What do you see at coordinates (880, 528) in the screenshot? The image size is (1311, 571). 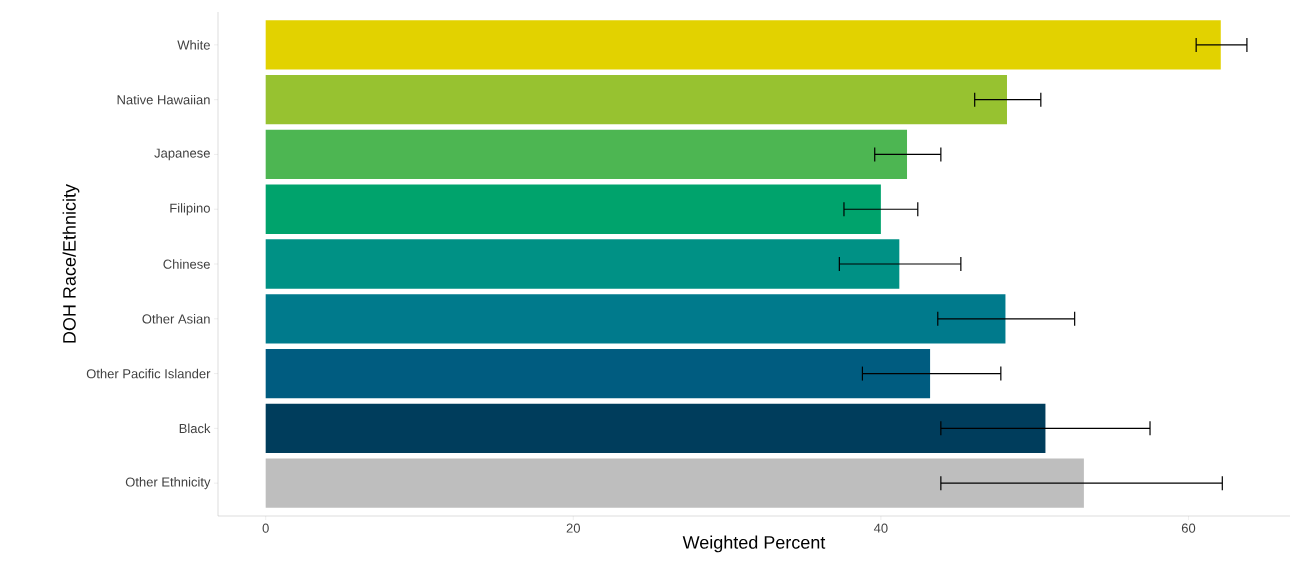 I see `x-tick-label: 40` at bounding box center [880, 528].